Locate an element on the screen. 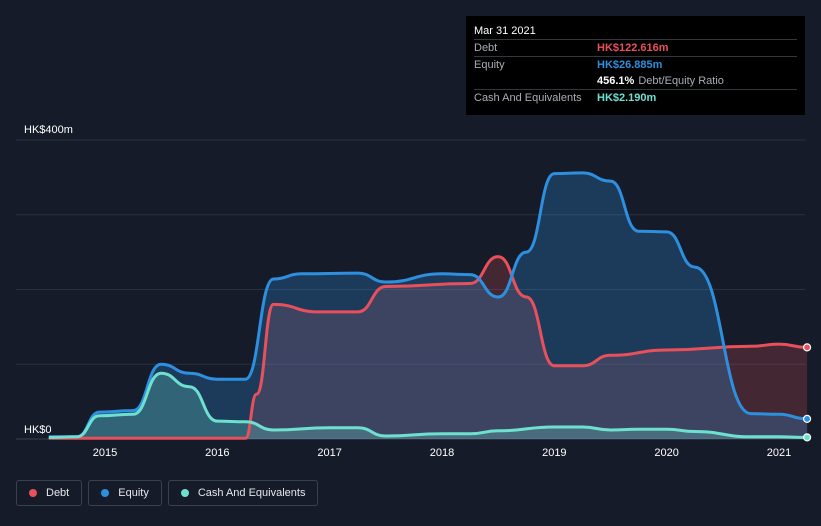 This screenshot has height=526, width=821. tooltip-cash-row: Cash And Equivalents HK$2.190m is located at coordinates (635, 97).